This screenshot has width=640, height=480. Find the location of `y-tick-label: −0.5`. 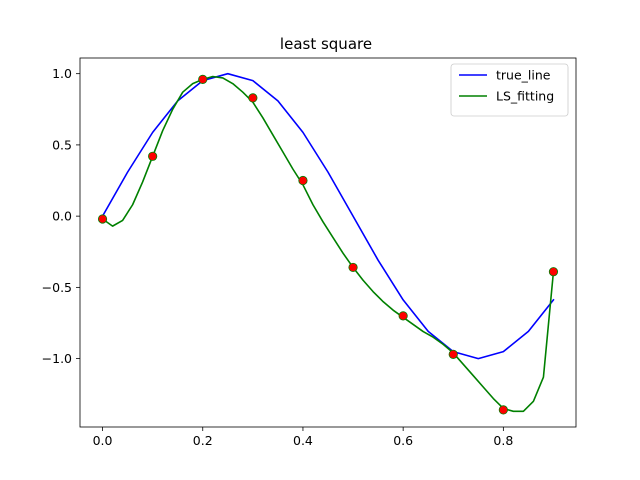

y-tick-label: −0.5 is located at coordinates (57, 287).